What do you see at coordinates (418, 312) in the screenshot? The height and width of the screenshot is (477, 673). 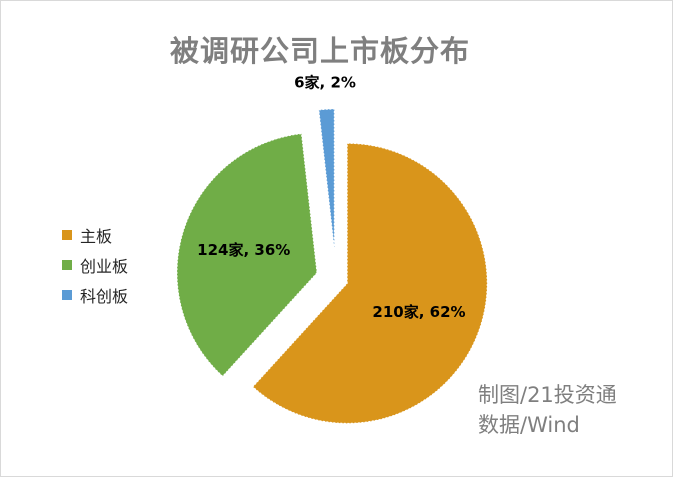 I see `data-label-main-board: 210家, 62%` at bounding box center [418, 312].